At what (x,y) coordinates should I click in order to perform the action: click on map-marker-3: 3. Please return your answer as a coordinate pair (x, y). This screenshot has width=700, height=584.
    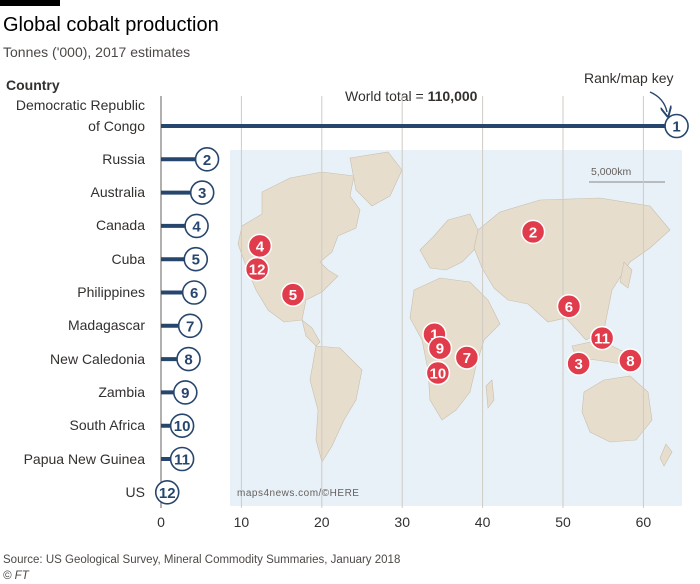
    Looking at the image, I should click on (578, 363).